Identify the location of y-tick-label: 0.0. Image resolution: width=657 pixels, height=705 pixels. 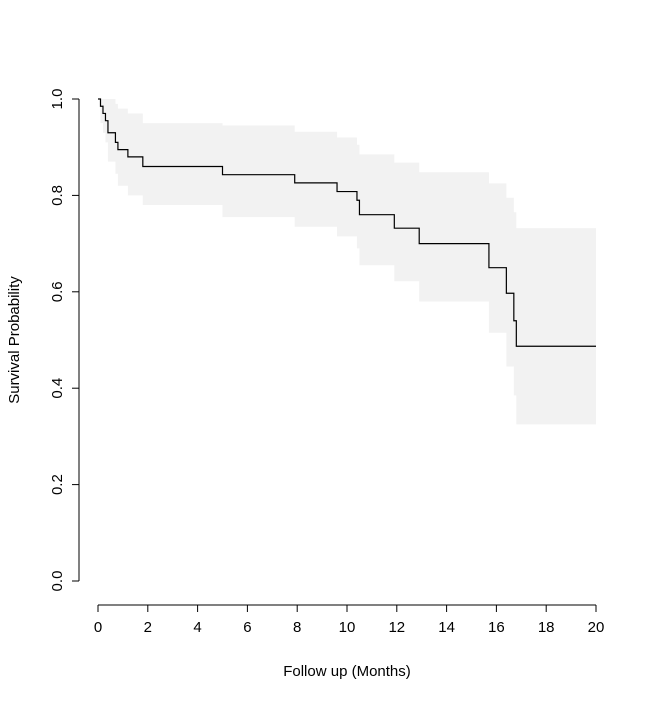
(57, 581).